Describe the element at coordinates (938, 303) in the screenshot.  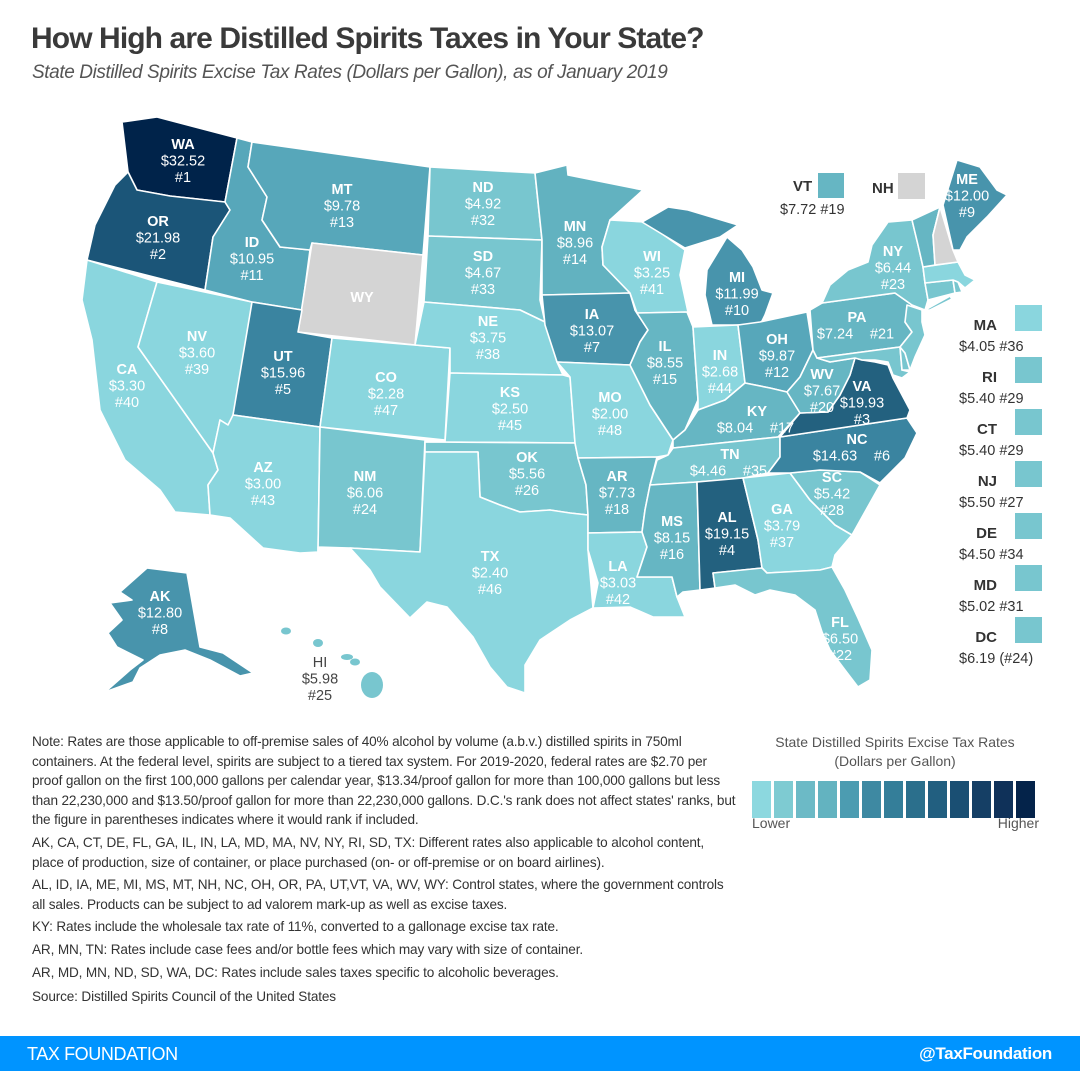
I see `state-ny` at that location.